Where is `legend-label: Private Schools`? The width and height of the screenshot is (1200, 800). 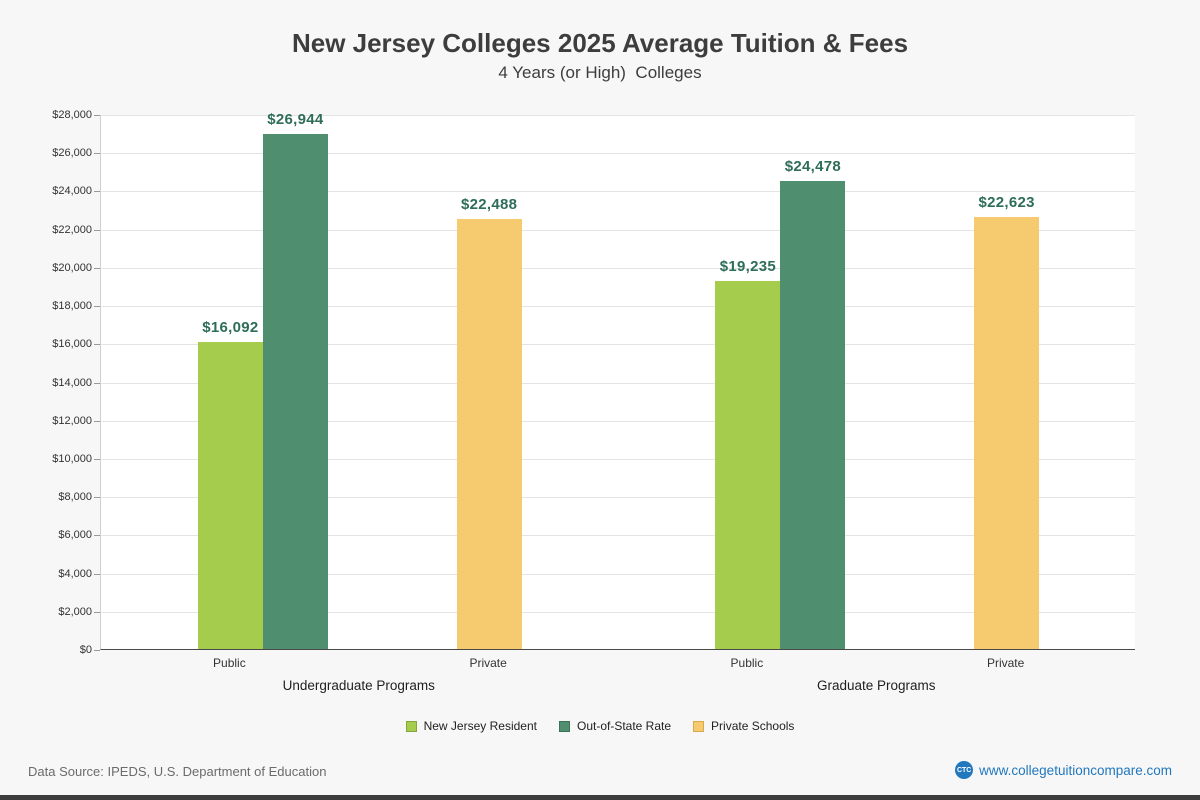
legend-label: Private Schools is located at coordinates (753, 726).